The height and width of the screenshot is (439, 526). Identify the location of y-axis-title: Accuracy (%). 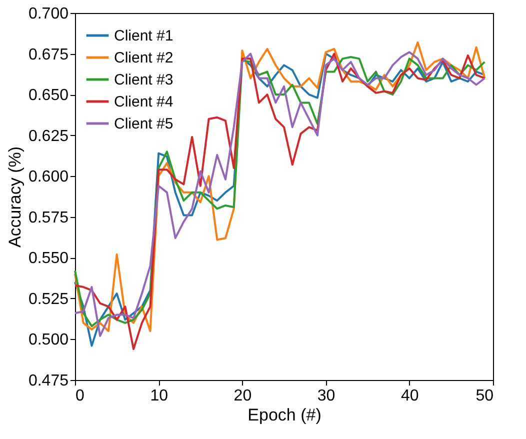
(14, 197).